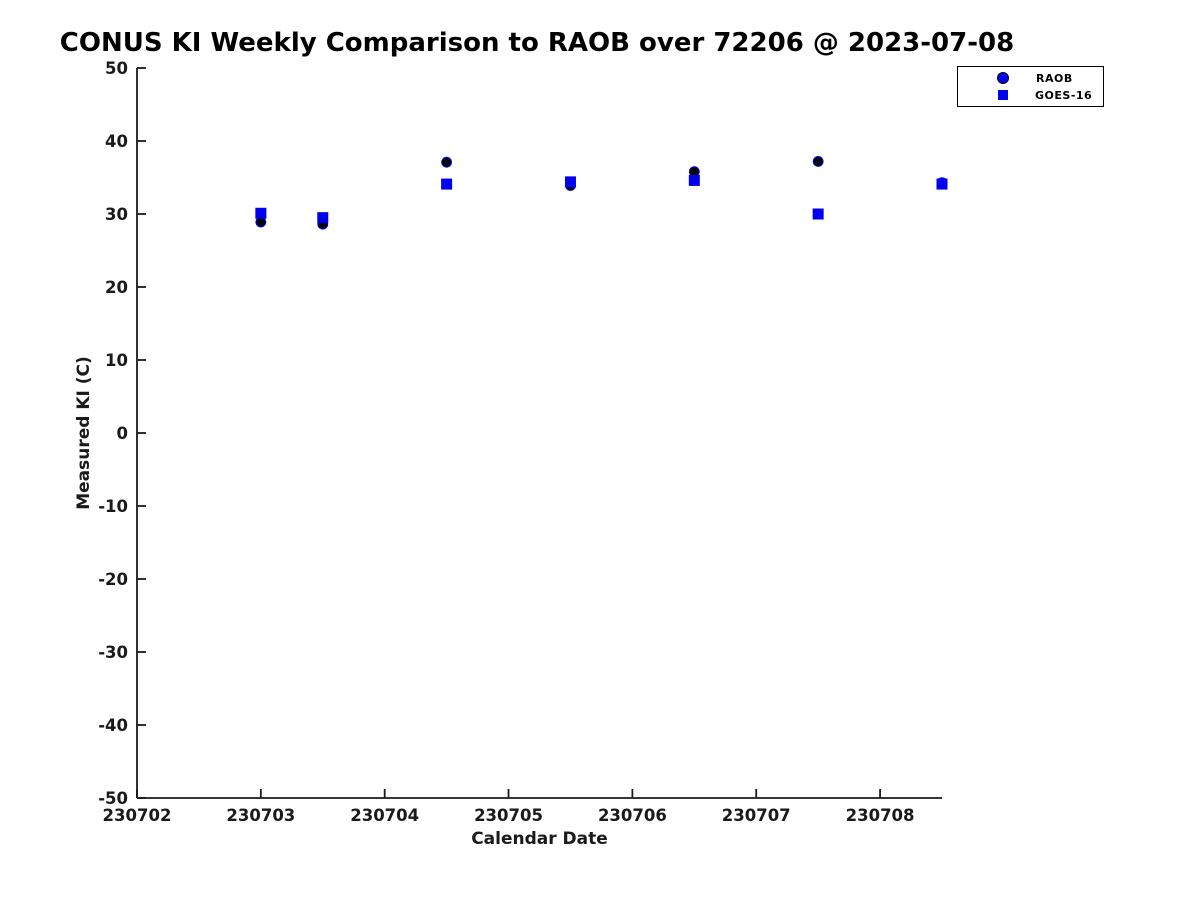 The width and height of the screenshot is (1200, 900). What do you see at coordinates (113, 798) in the screenshot?
I see `y-tick-label: -50` at bounding box center [113, 798].